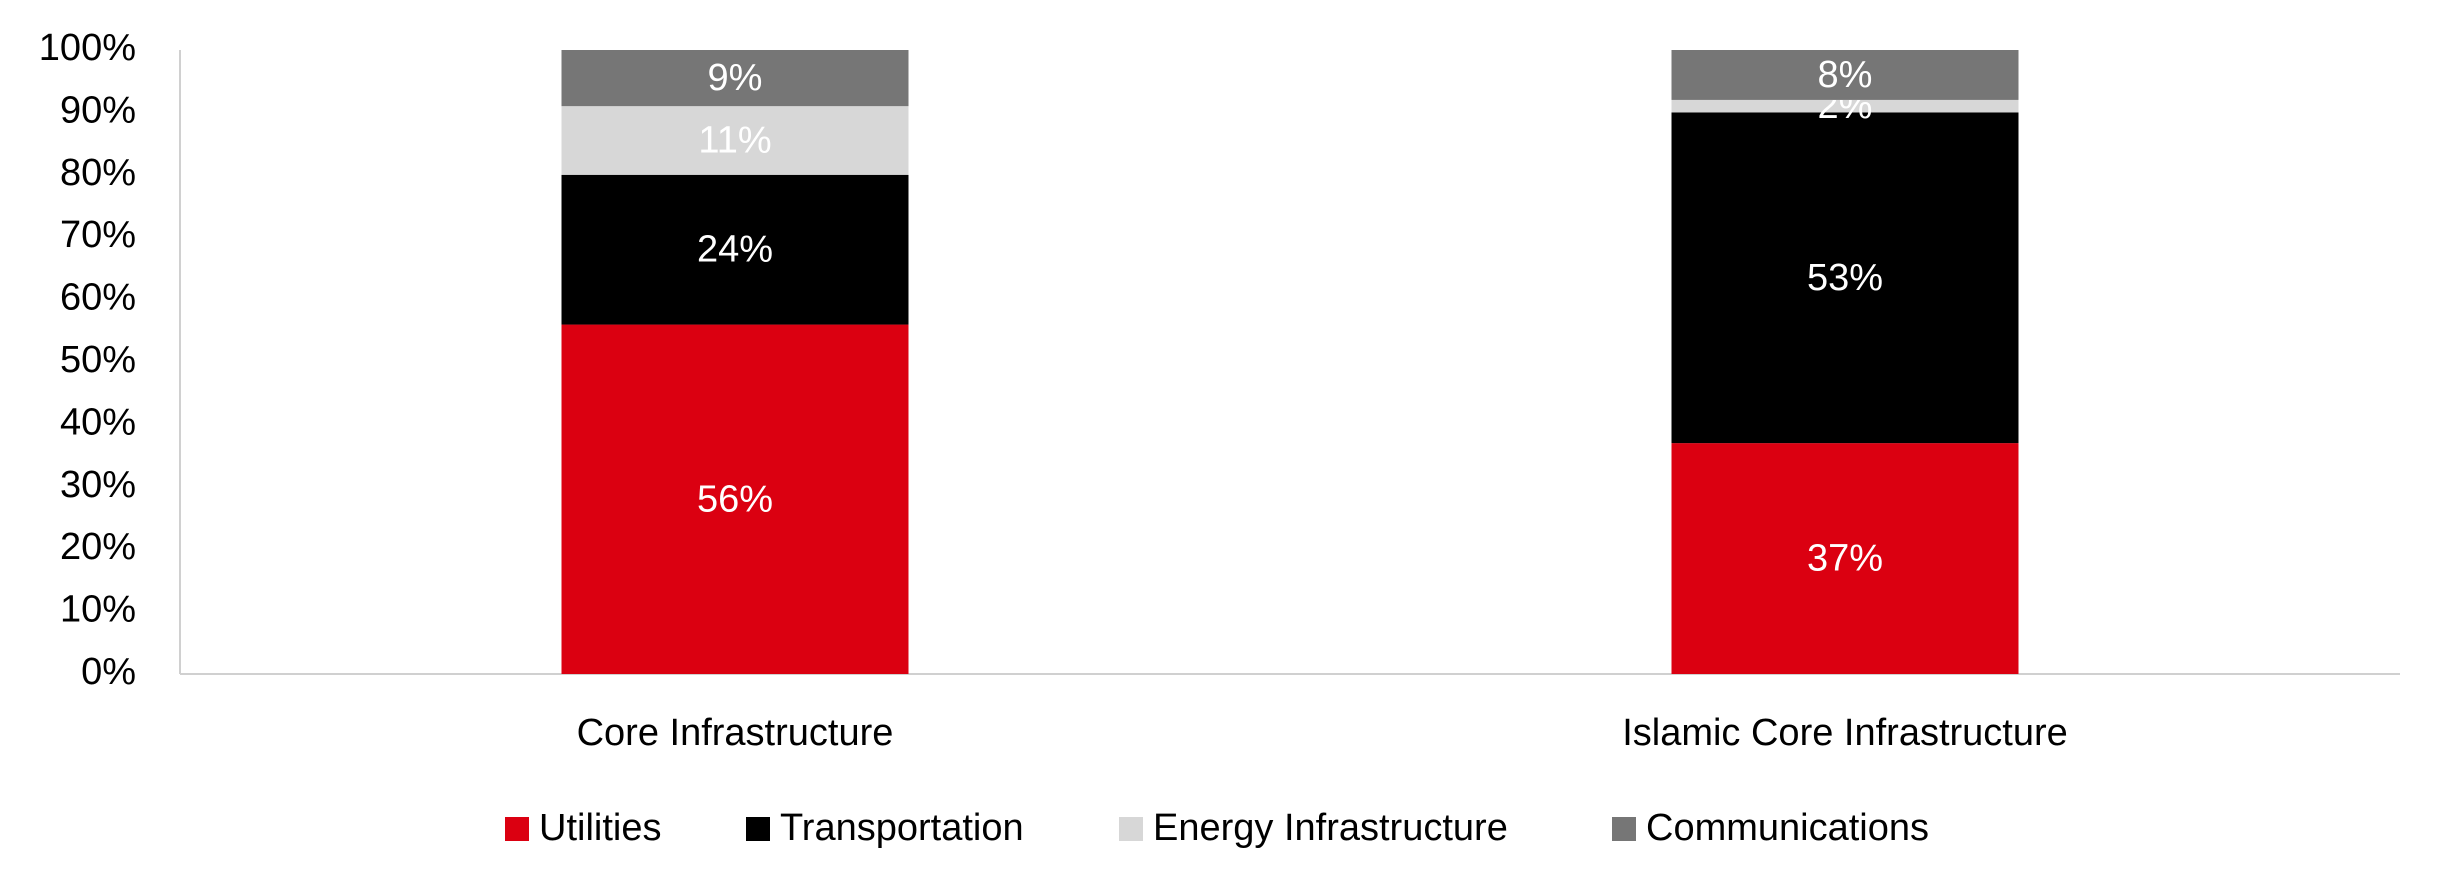  What do you see at coordinates (98, 610) in the screenshot?
I see `y-tick-label: 10%` at bounding box center [98, 610].